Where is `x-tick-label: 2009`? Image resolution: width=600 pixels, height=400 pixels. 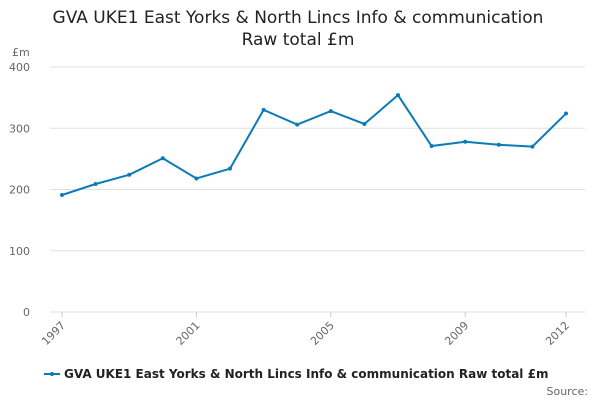 x-tick-label: 2009 is located at coordinates (456, 333).